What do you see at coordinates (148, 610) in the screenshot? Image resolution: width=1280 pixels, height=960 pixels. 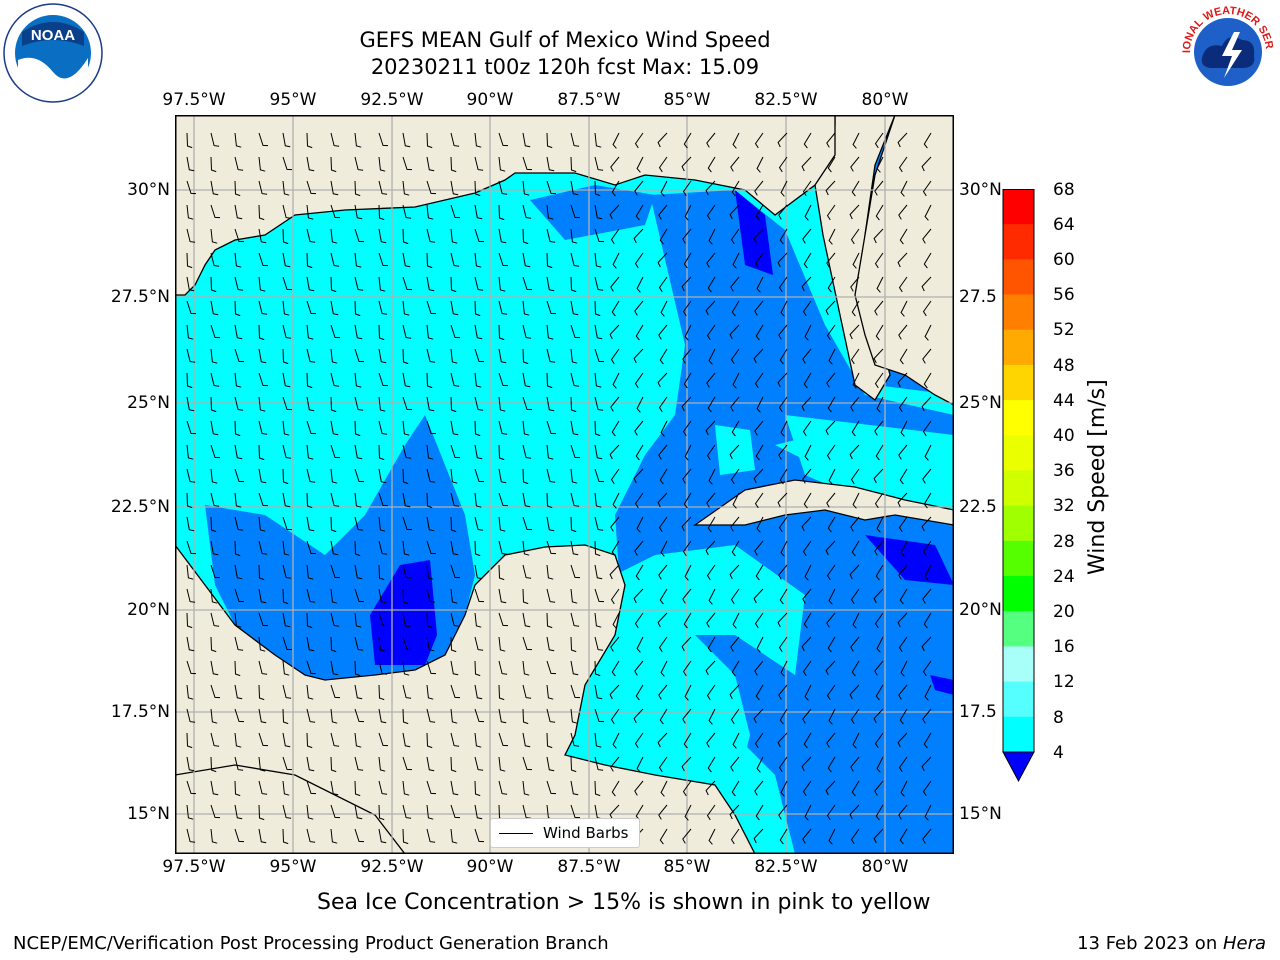 I see `lat-tick-left: 20°N` at bounding box center [148, 610].